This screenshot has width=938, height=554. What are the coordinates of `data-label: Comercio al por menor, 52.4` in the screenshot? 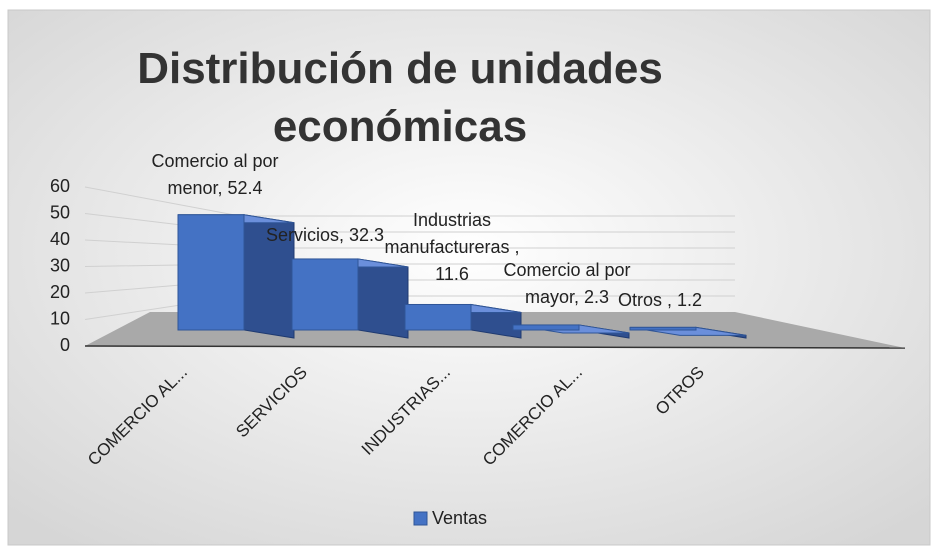 It's located at (215, 174).